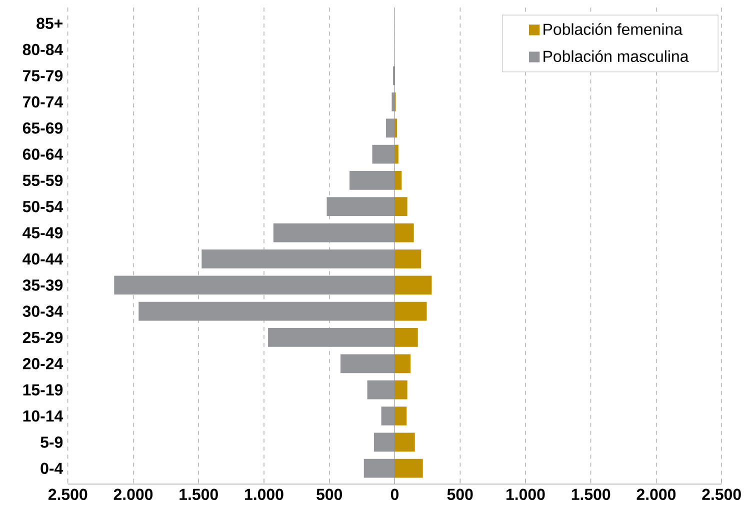 The height and width of the screenshot is (517, 746). Describe the element at coordinates (42, 180) in the screenshot. I see `y-tick-label: 55-59` at that location.